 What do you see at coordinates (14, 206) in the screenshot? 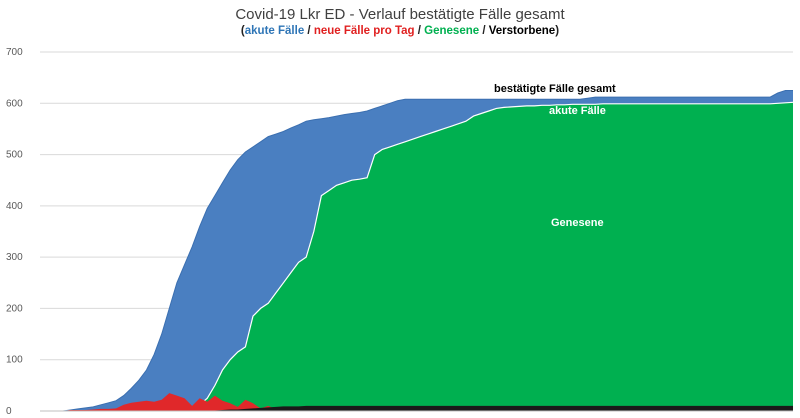
I see `y-tick-label: 400` at bounding box center [14, 206].